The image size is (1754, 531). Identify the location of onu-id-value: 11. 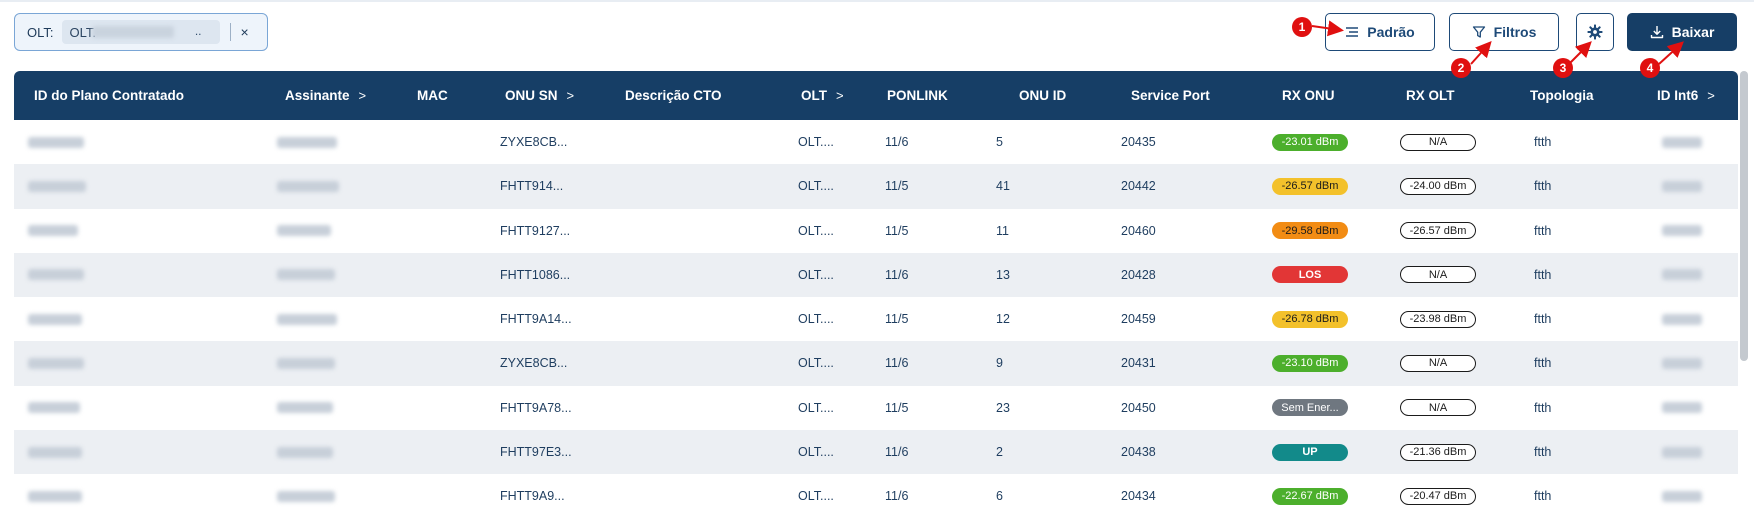
(1002, 231).